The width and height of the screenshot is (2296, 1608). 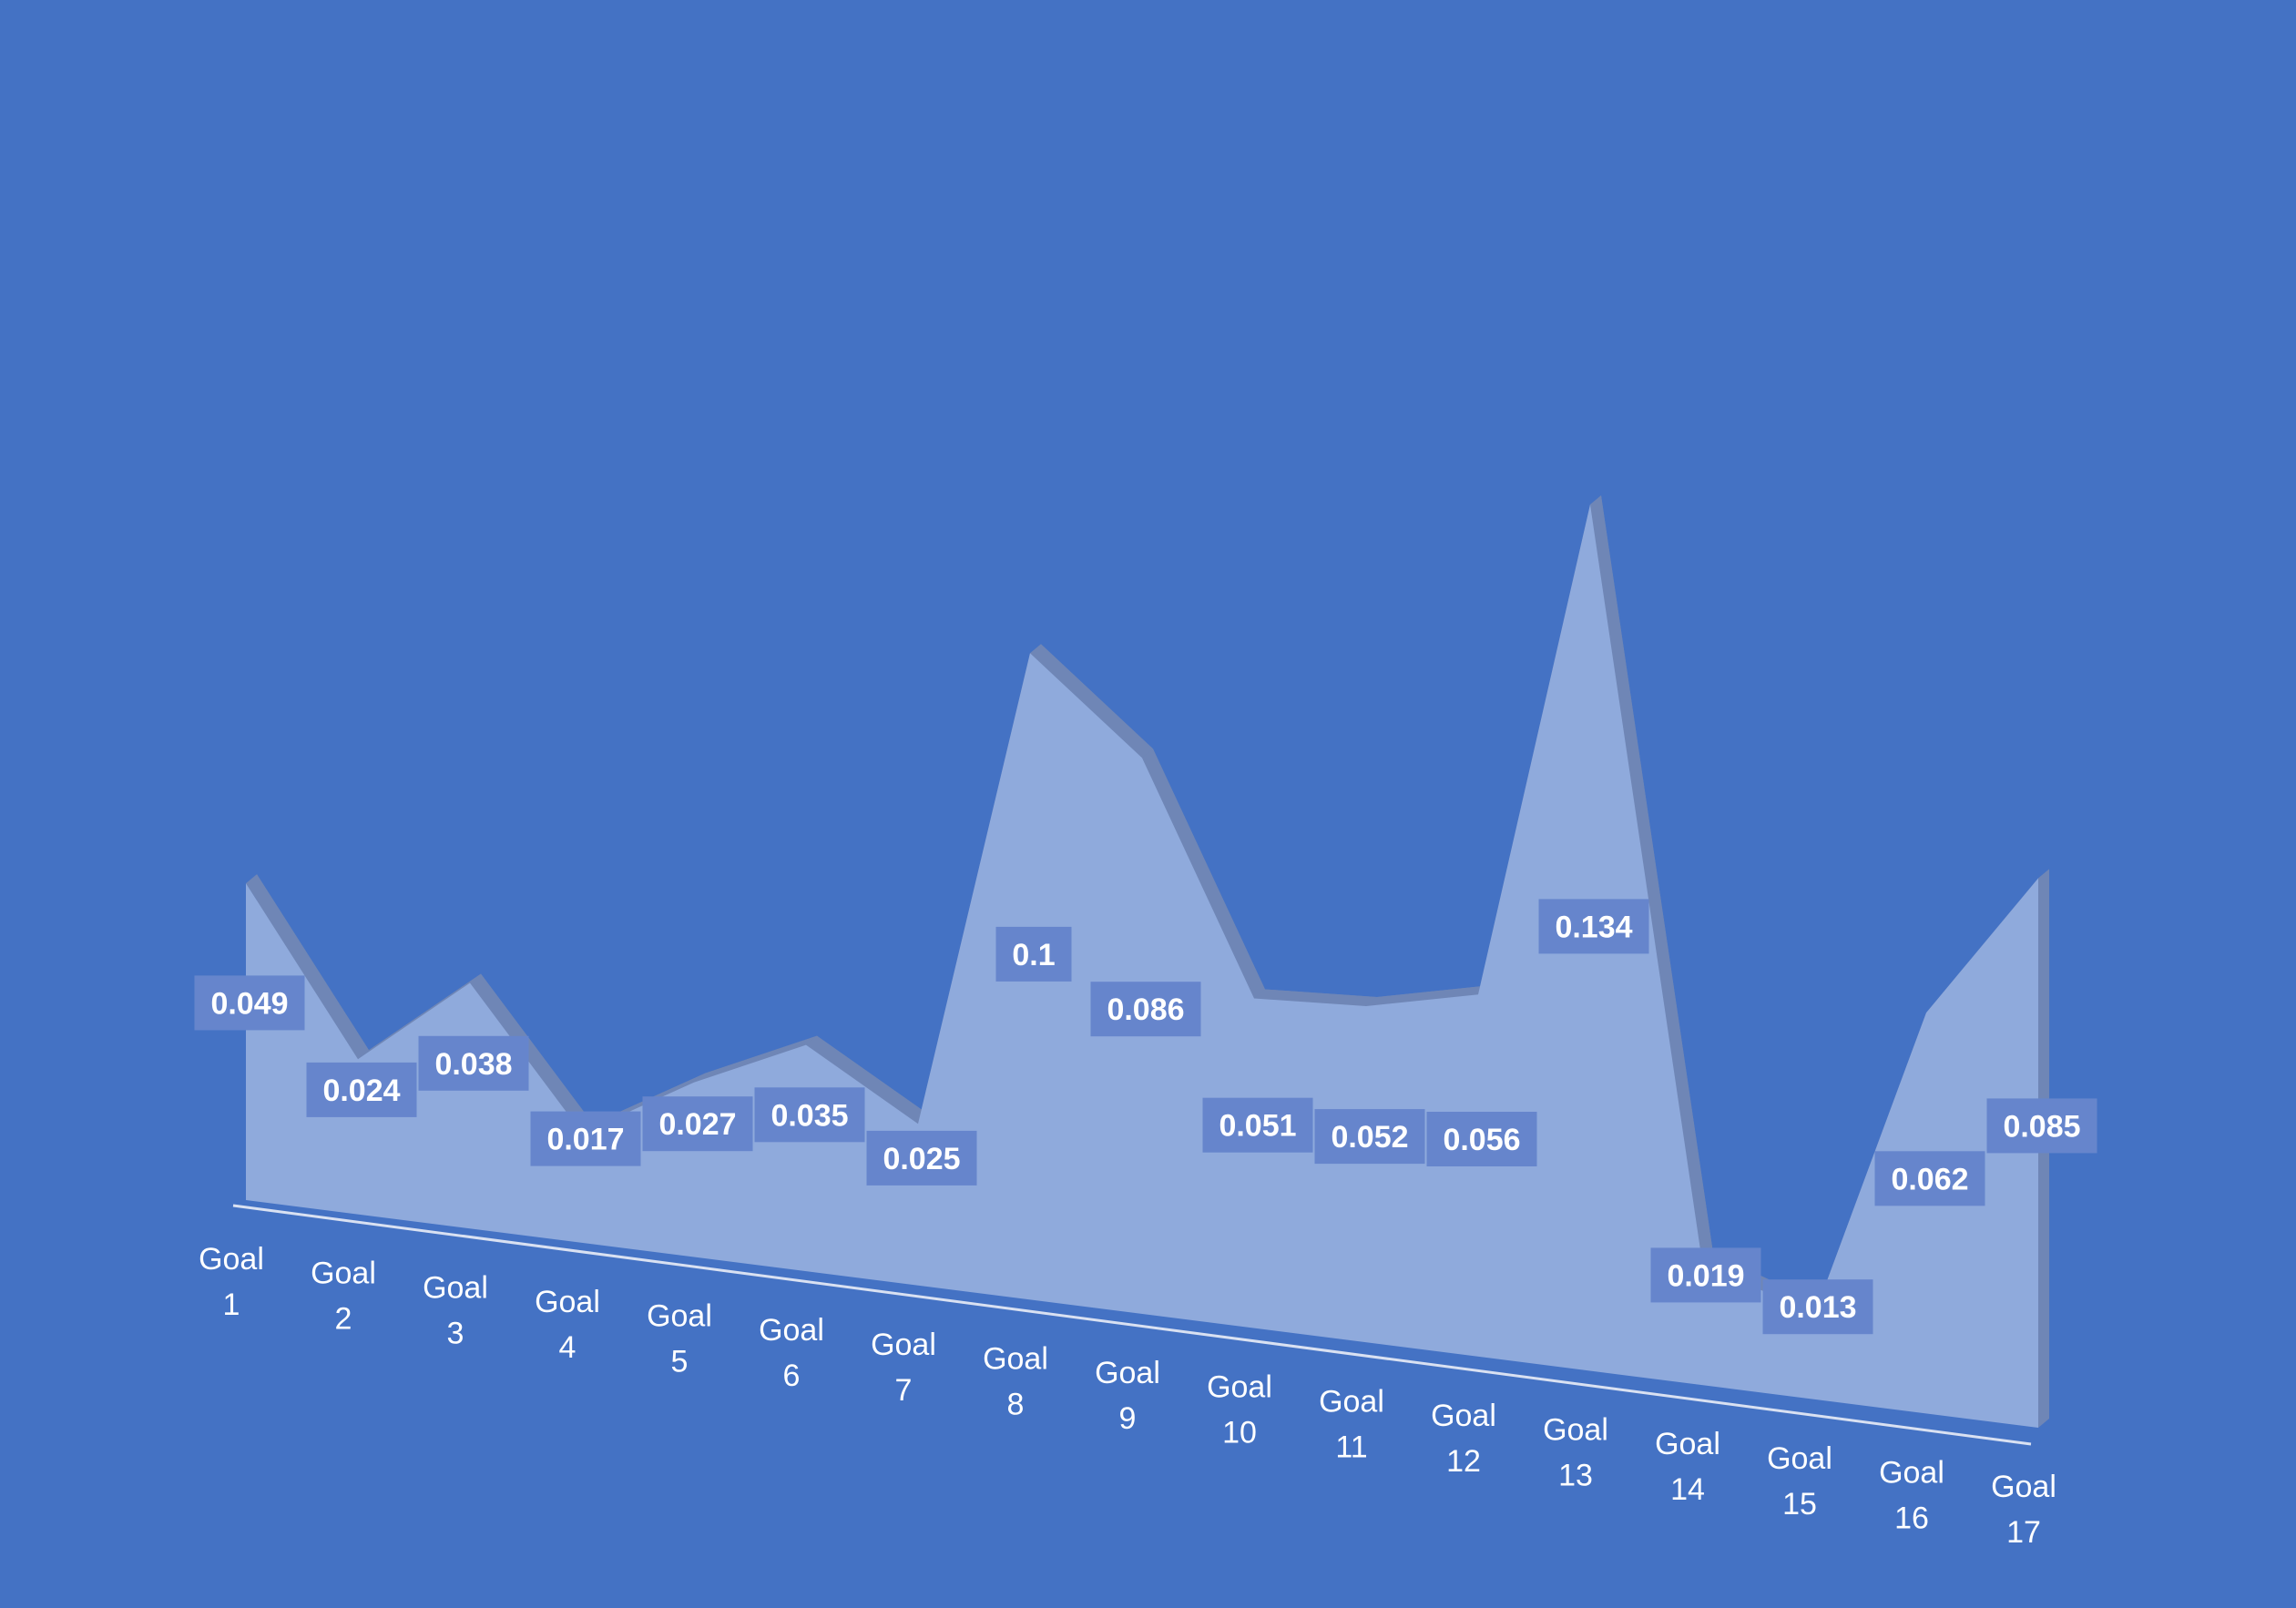 I want to click on data-label-9: 0.086, so click(x=1145, y=1009).